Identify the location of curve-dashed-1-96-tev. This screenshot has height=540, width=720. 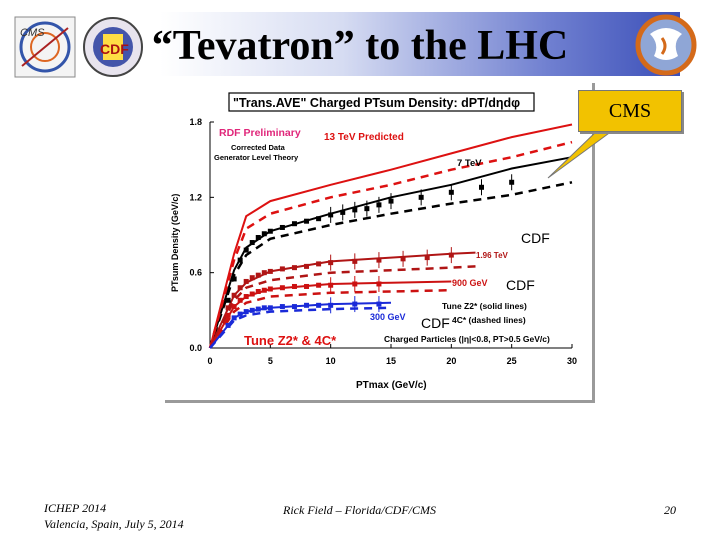
(342, 307).